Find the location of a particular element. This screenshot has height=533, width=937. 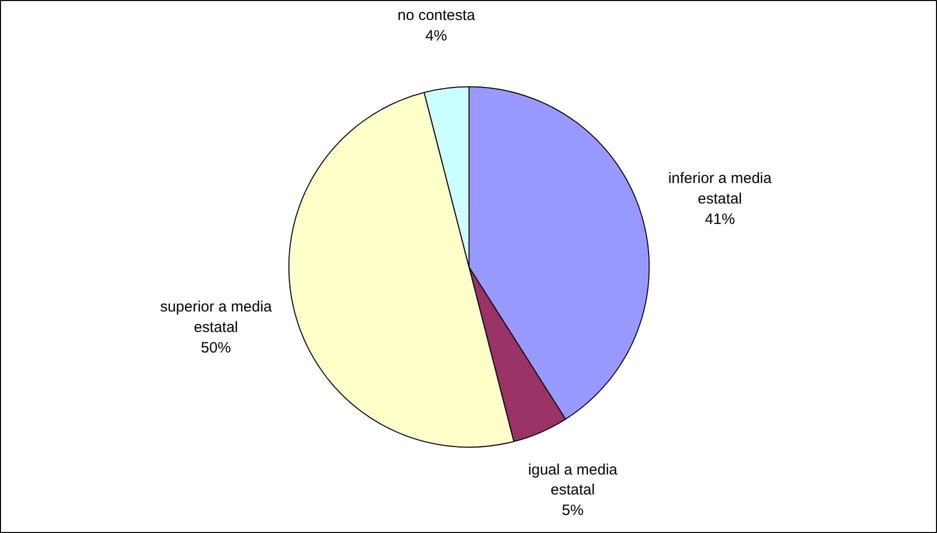

data-label: 4% is located at coordinates (436, 35).